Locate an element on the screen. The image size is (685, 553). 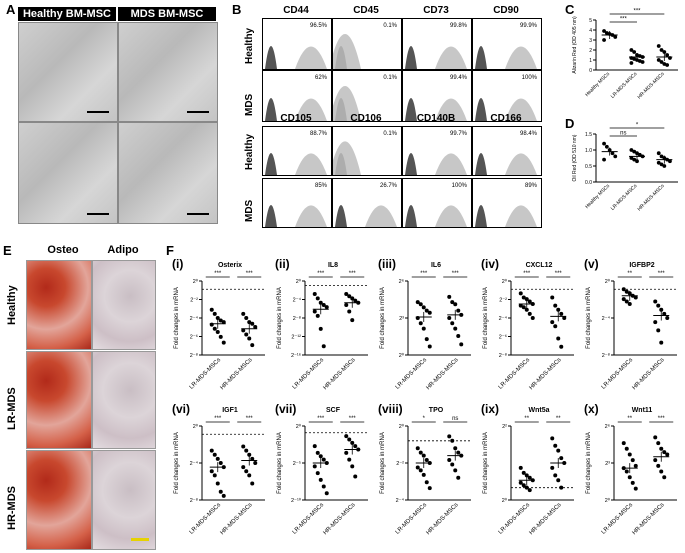
gene-title: CXCL12 is located at coordinates (539, 265).